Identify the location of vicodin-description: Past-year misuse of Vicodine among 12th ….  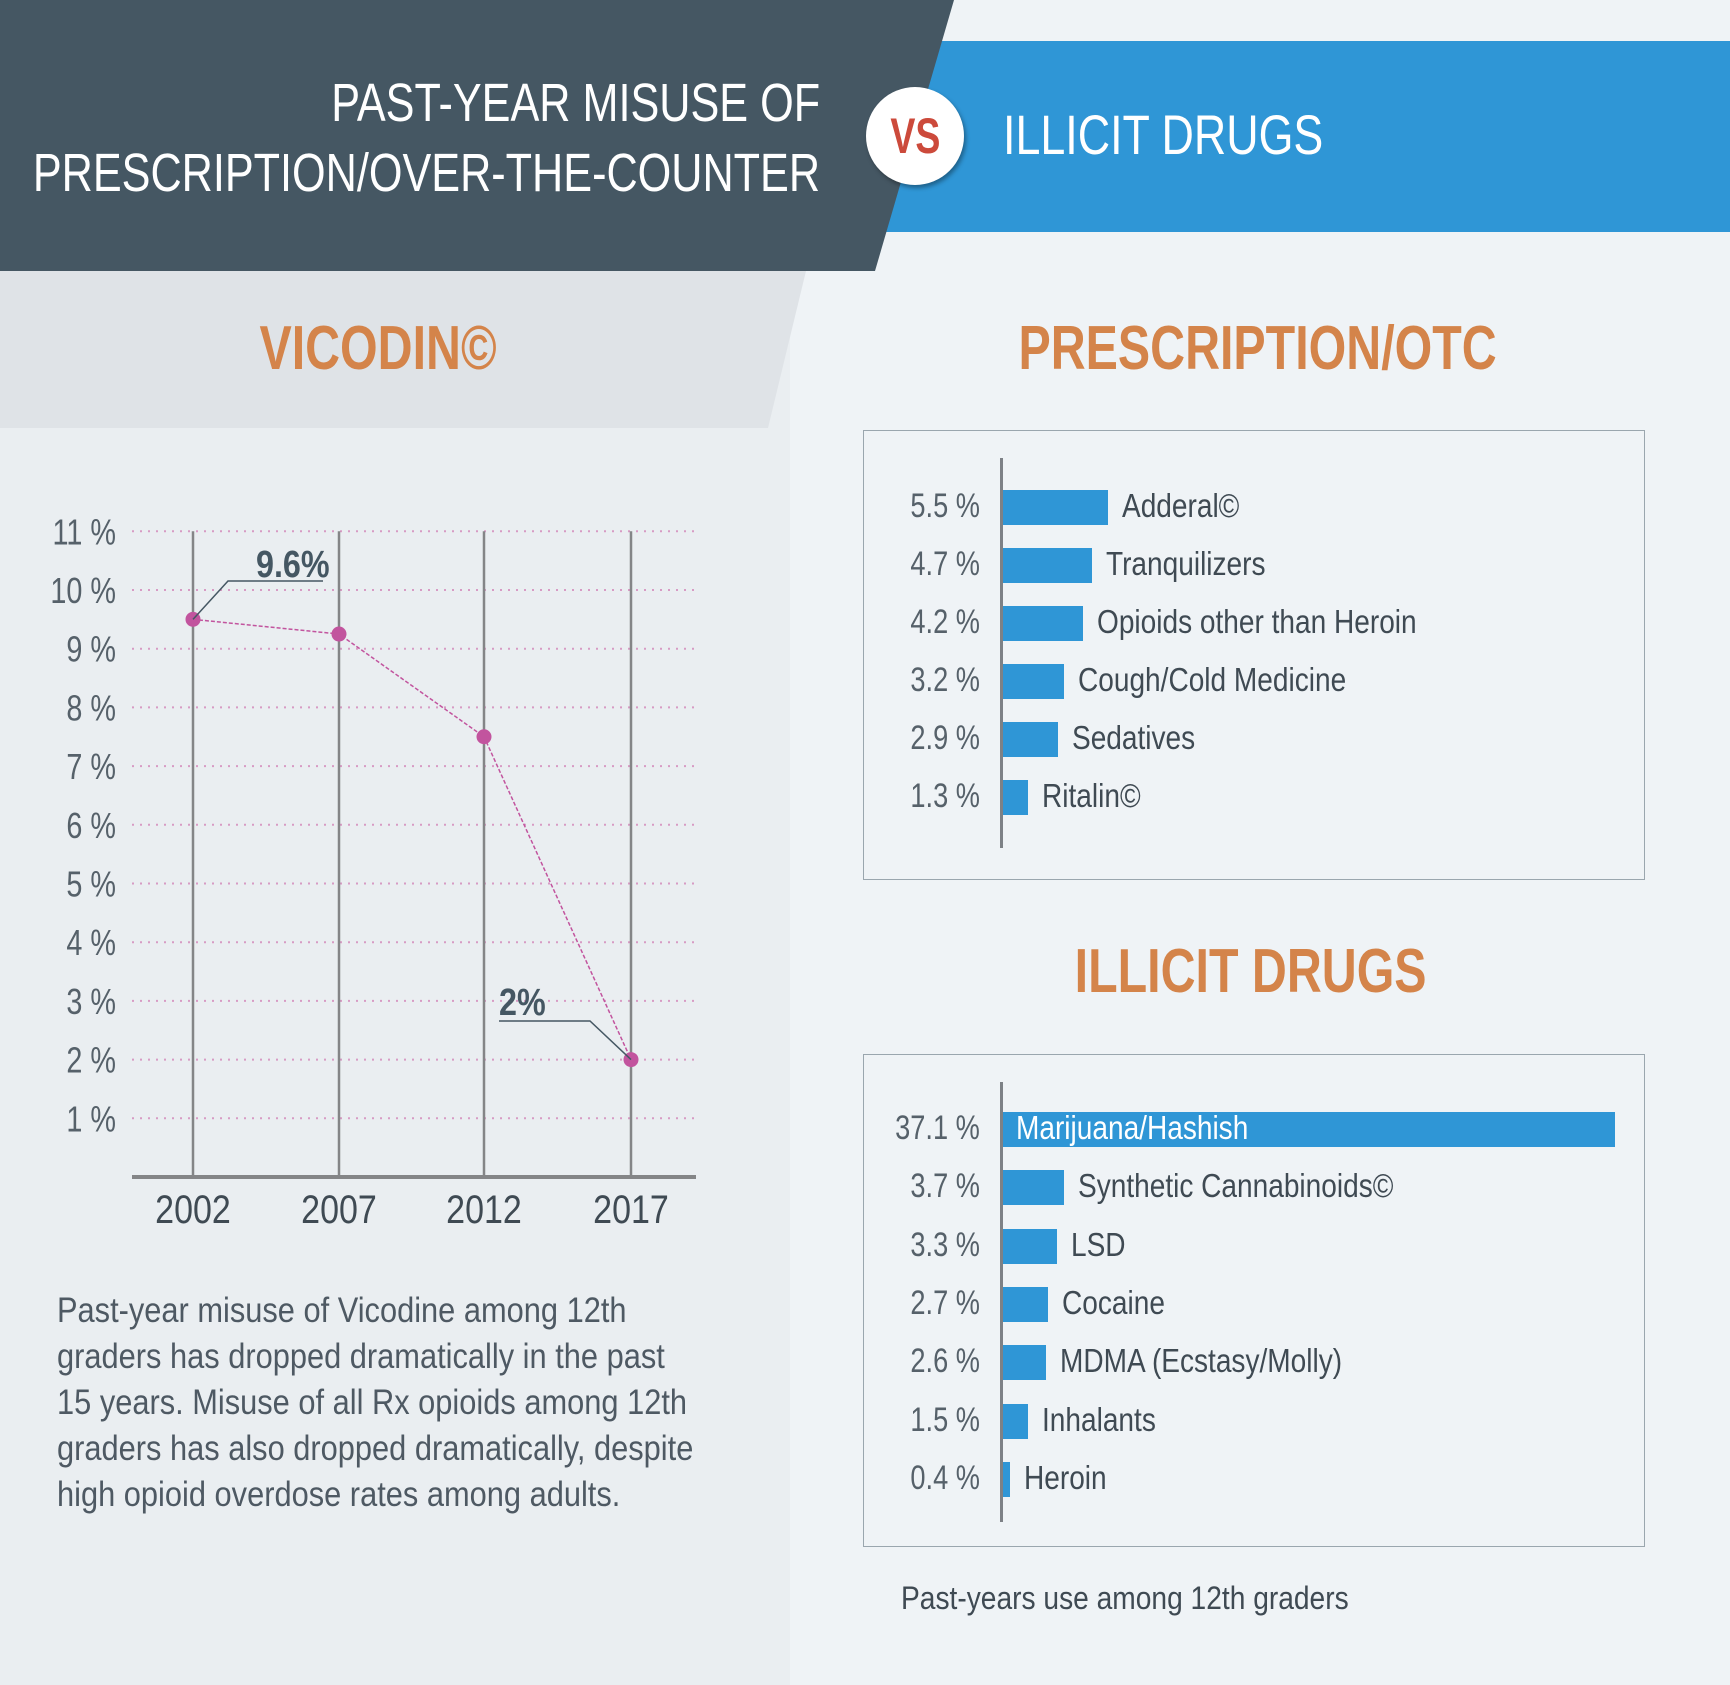
(377, 1403).